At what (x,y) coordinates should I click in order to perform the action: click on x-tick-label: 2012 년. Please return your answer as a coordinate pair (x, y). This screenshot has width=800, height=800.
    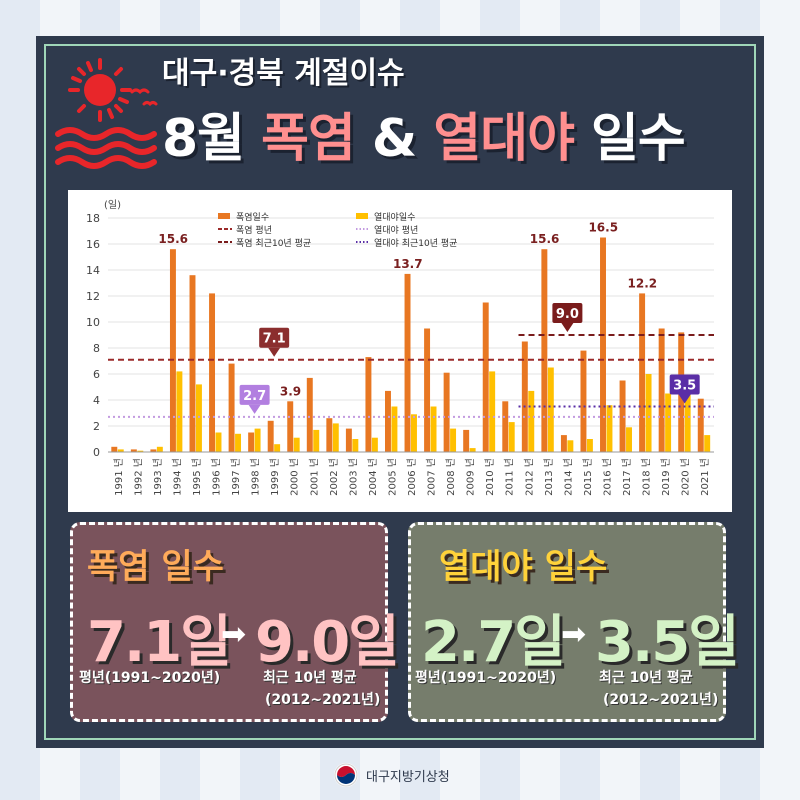
    Looking at the image, I should click on (529, 477).